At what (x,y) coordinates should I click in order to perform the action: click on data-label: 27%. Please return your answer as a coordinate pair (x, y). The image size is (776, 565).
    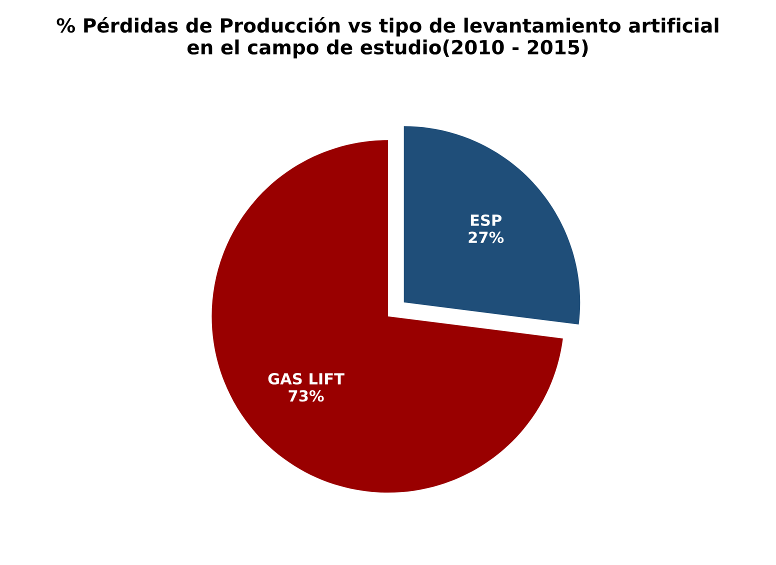
    Looking at the image, I should click on (486, 238).